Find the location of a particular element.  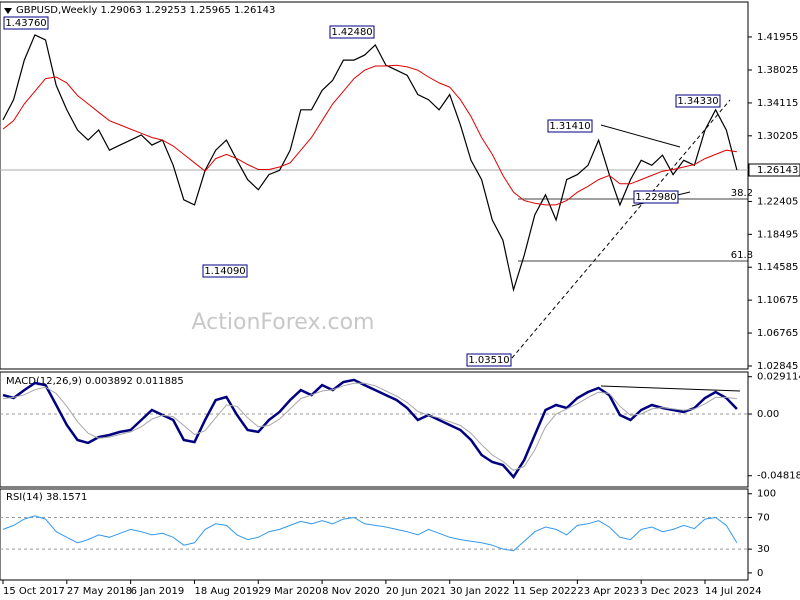

y-tick-label: 1.30205 is located at coordinates (777, 136).